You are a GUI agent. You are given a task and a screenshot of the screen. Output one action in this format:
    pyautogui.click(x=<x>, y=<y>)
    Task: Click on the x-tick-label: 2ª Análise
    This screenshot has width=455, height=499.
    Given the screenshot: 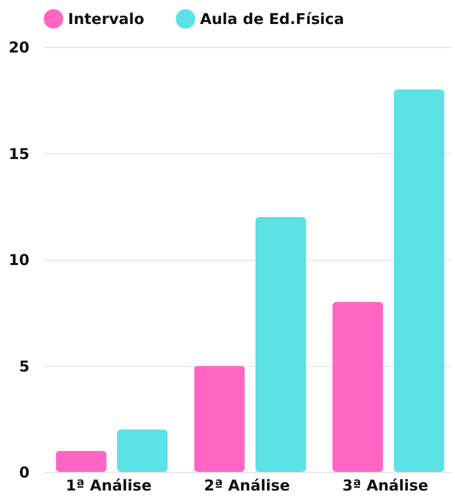 What is the action you would take?
    pyautogui.click(x=247, y=485)
    